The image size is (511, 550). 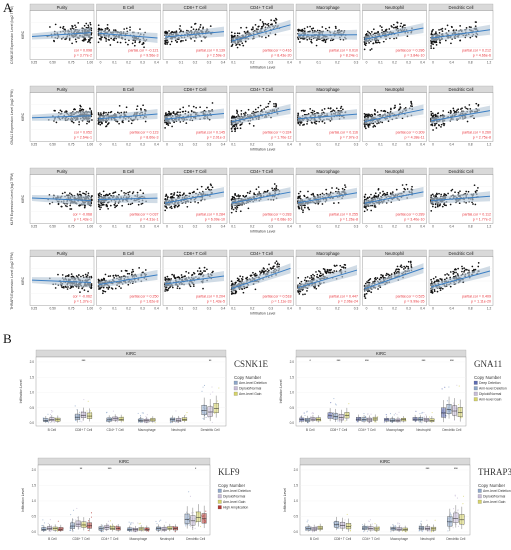 I want to click on facet-p-value: p = 1.26e-8, so click(x=349, y=220).